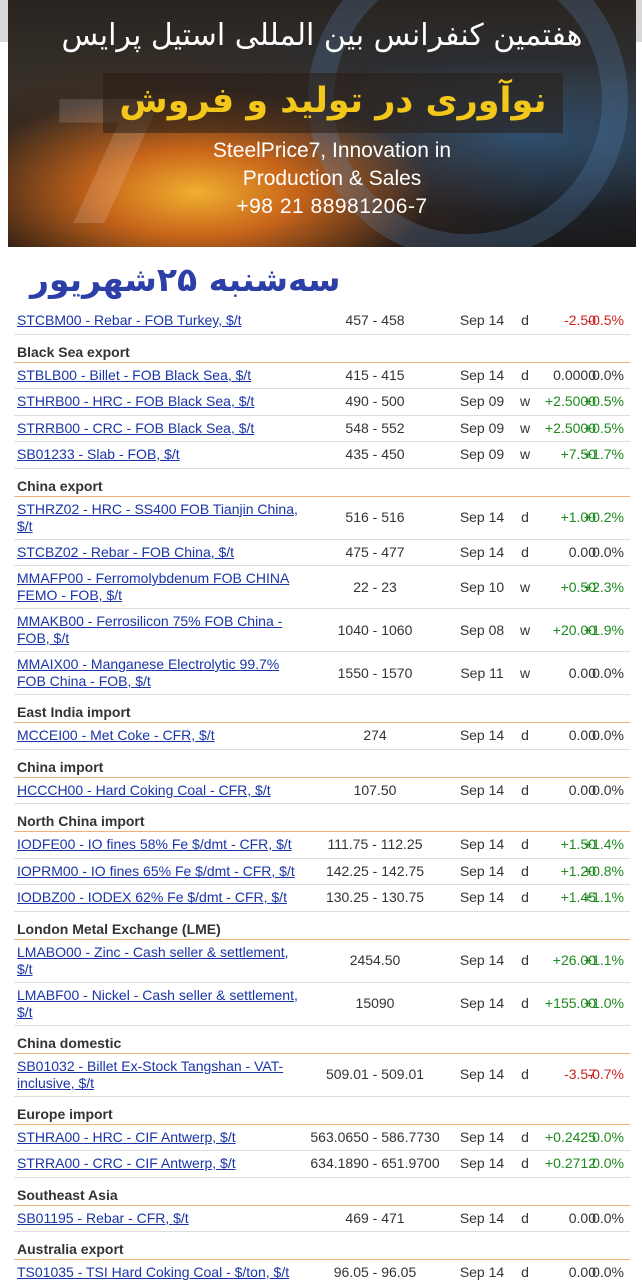 Image resolution: width=642 pixels, height=1280 pixels. Describe the element at coordinates (129, 320) in the screenshot. I see `price-symbol-link: STCBM00 - Rebar - FOB Turkey, $/t` at that location.